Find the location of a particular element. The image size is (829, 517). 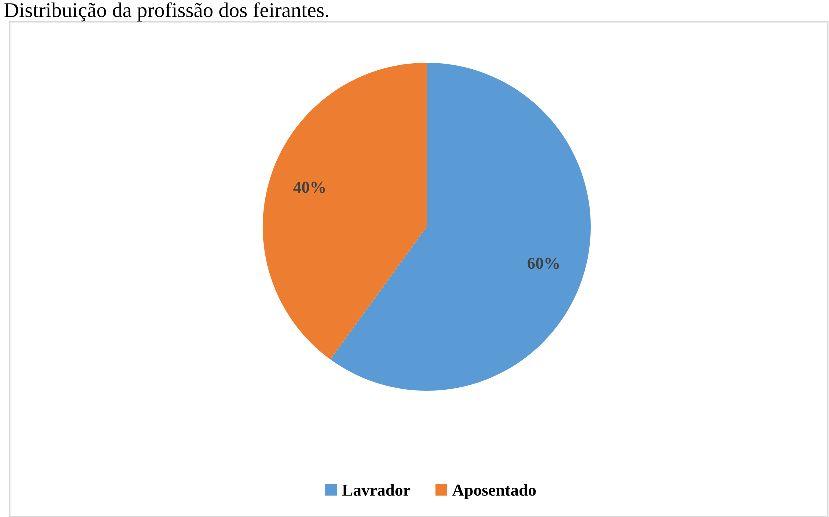

legend-label: Lavrador is located at coordinates (376, 490).